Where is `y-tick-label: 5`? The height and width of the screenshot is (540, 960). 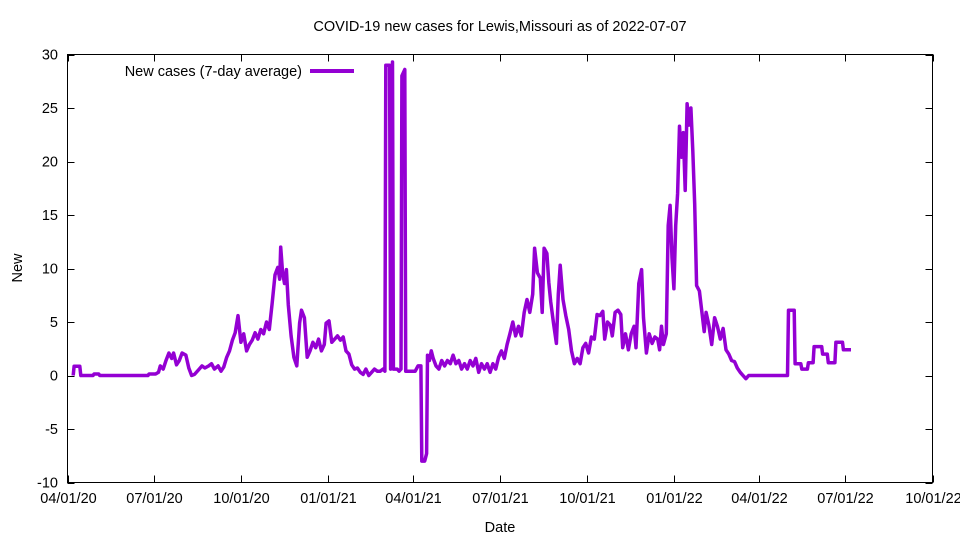
y-tick-label: 5 is located at coordinates (54, 323).